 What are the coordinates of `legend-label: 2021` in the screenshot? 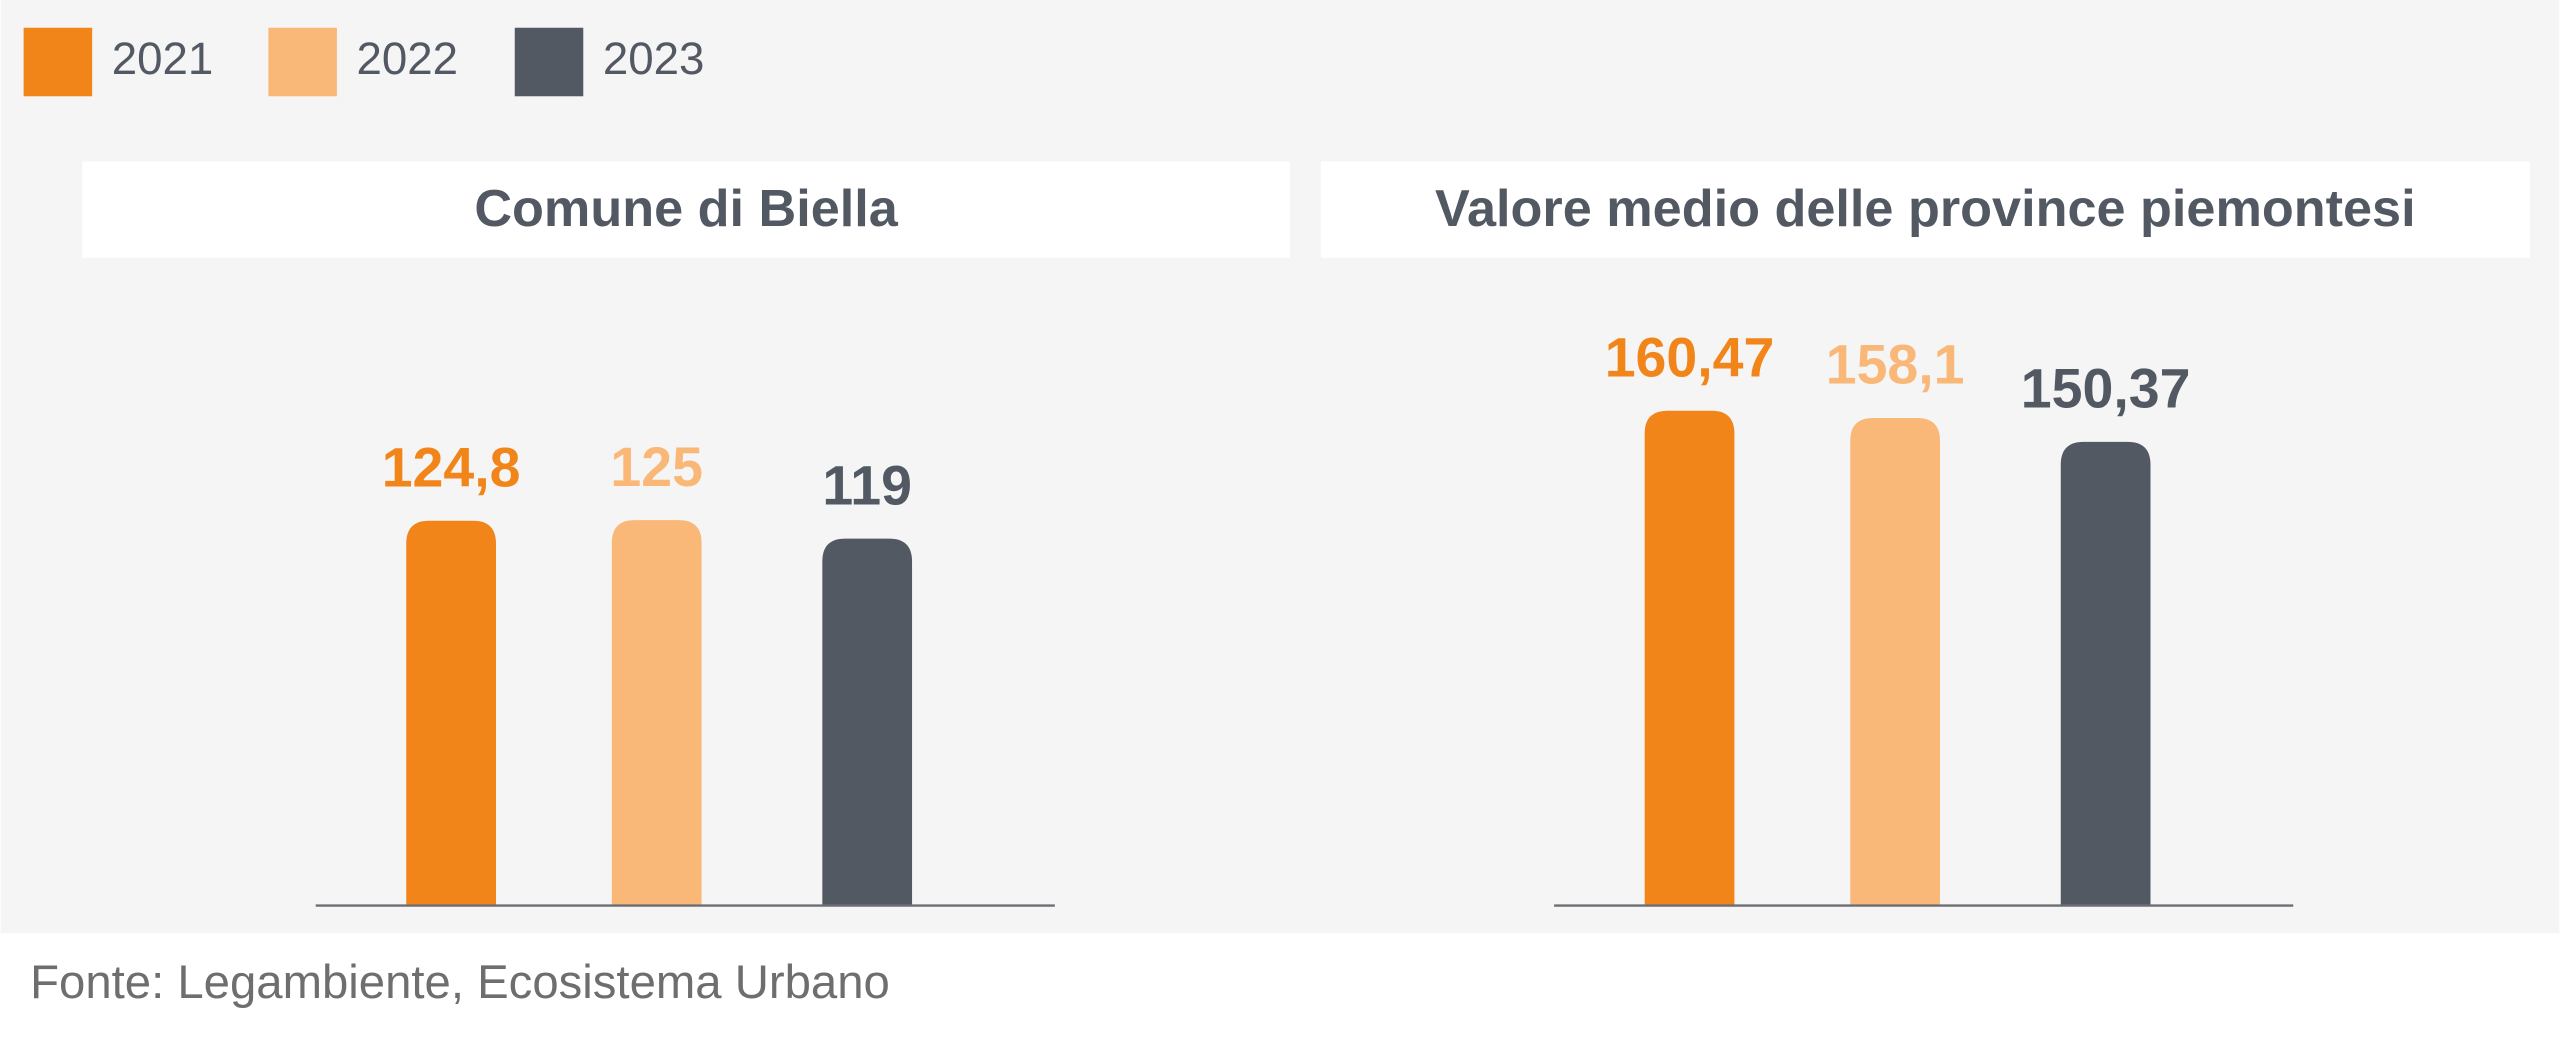 It's located at (163, 58).